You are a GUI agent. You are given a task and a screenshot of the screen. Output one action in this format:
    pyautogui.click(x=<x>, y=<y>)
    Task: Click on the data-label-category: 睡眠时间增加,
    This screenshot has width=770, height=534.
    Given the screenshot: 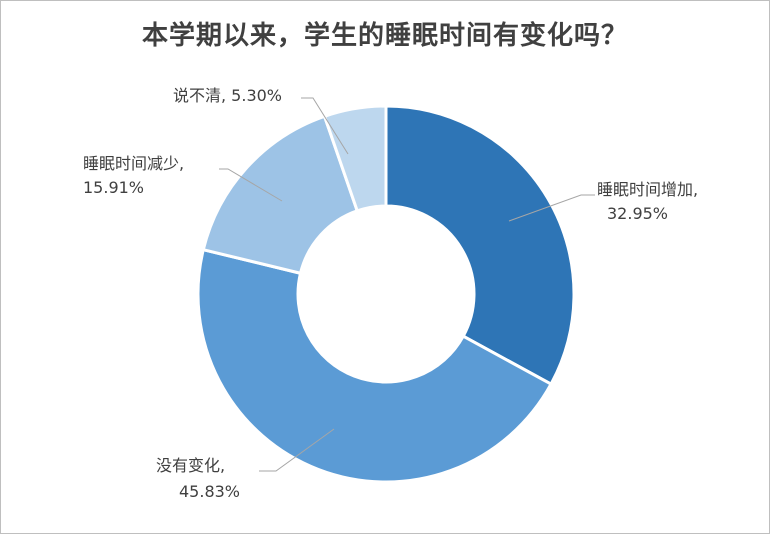 What is the action you would take?
    pyautogui.click(x=647, y=189)
    